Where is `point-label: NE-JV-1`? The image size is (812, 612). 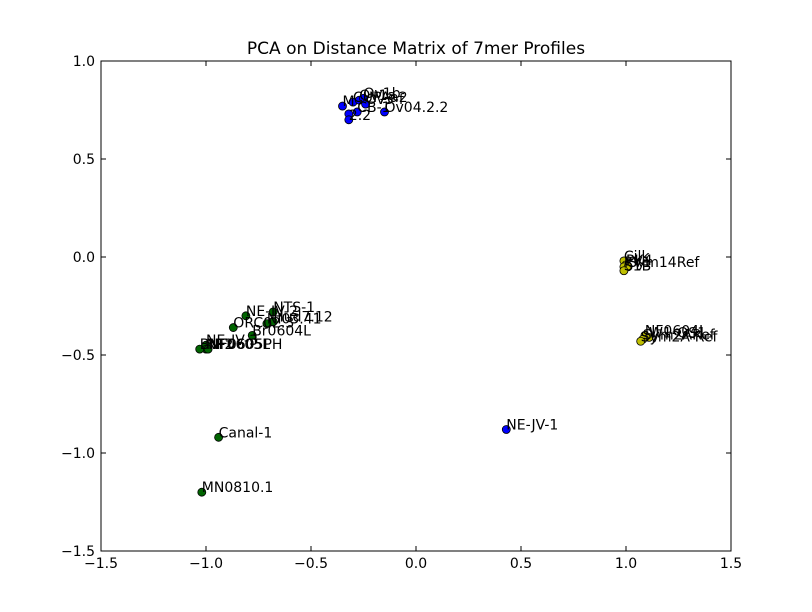
point-label: NE-JV-1 is located at coordinates (532, 425).